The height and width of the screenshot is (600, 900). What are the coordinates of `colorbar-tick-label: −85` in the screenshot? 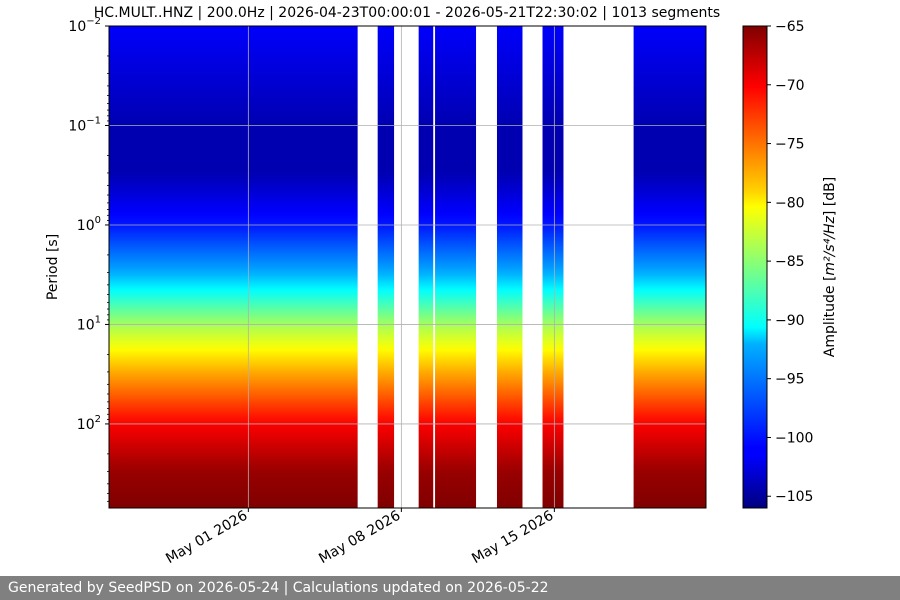 It's located at (790, 262).